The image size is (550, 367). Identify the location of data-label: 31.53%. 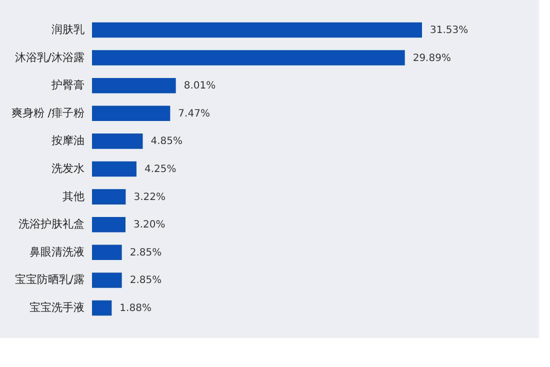
(449, 30).